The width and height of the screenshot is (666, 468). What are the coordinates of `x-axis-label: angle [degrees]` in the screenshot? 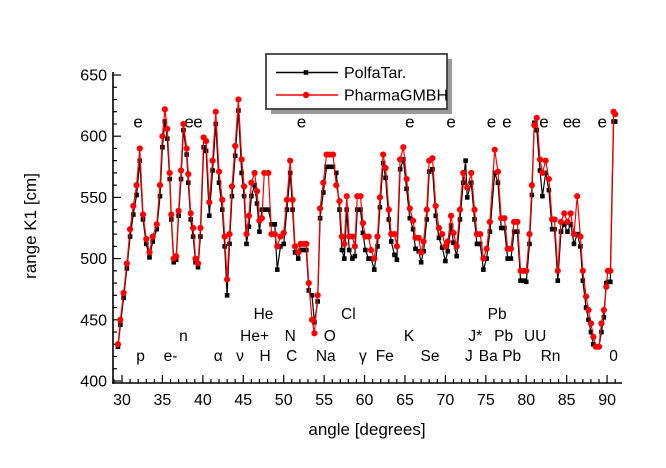 It's located at (366, 429).